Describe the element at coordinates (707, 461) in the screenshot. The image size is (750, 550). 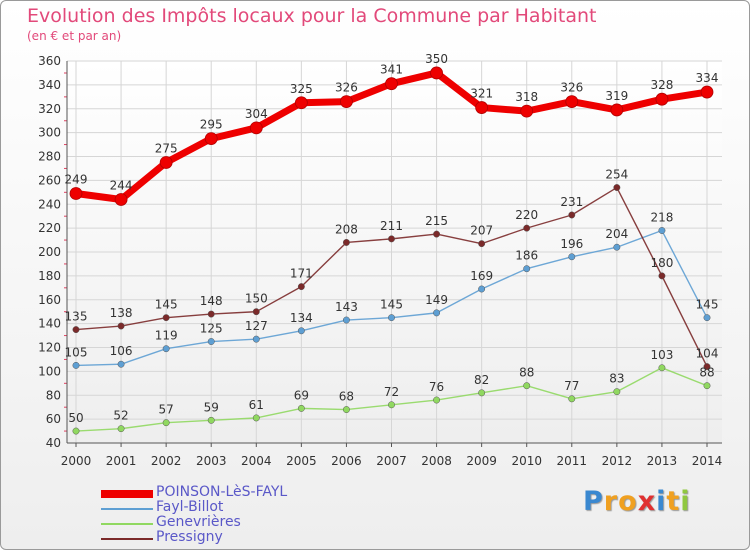
I see `x-tick-label: 2014` at that location.